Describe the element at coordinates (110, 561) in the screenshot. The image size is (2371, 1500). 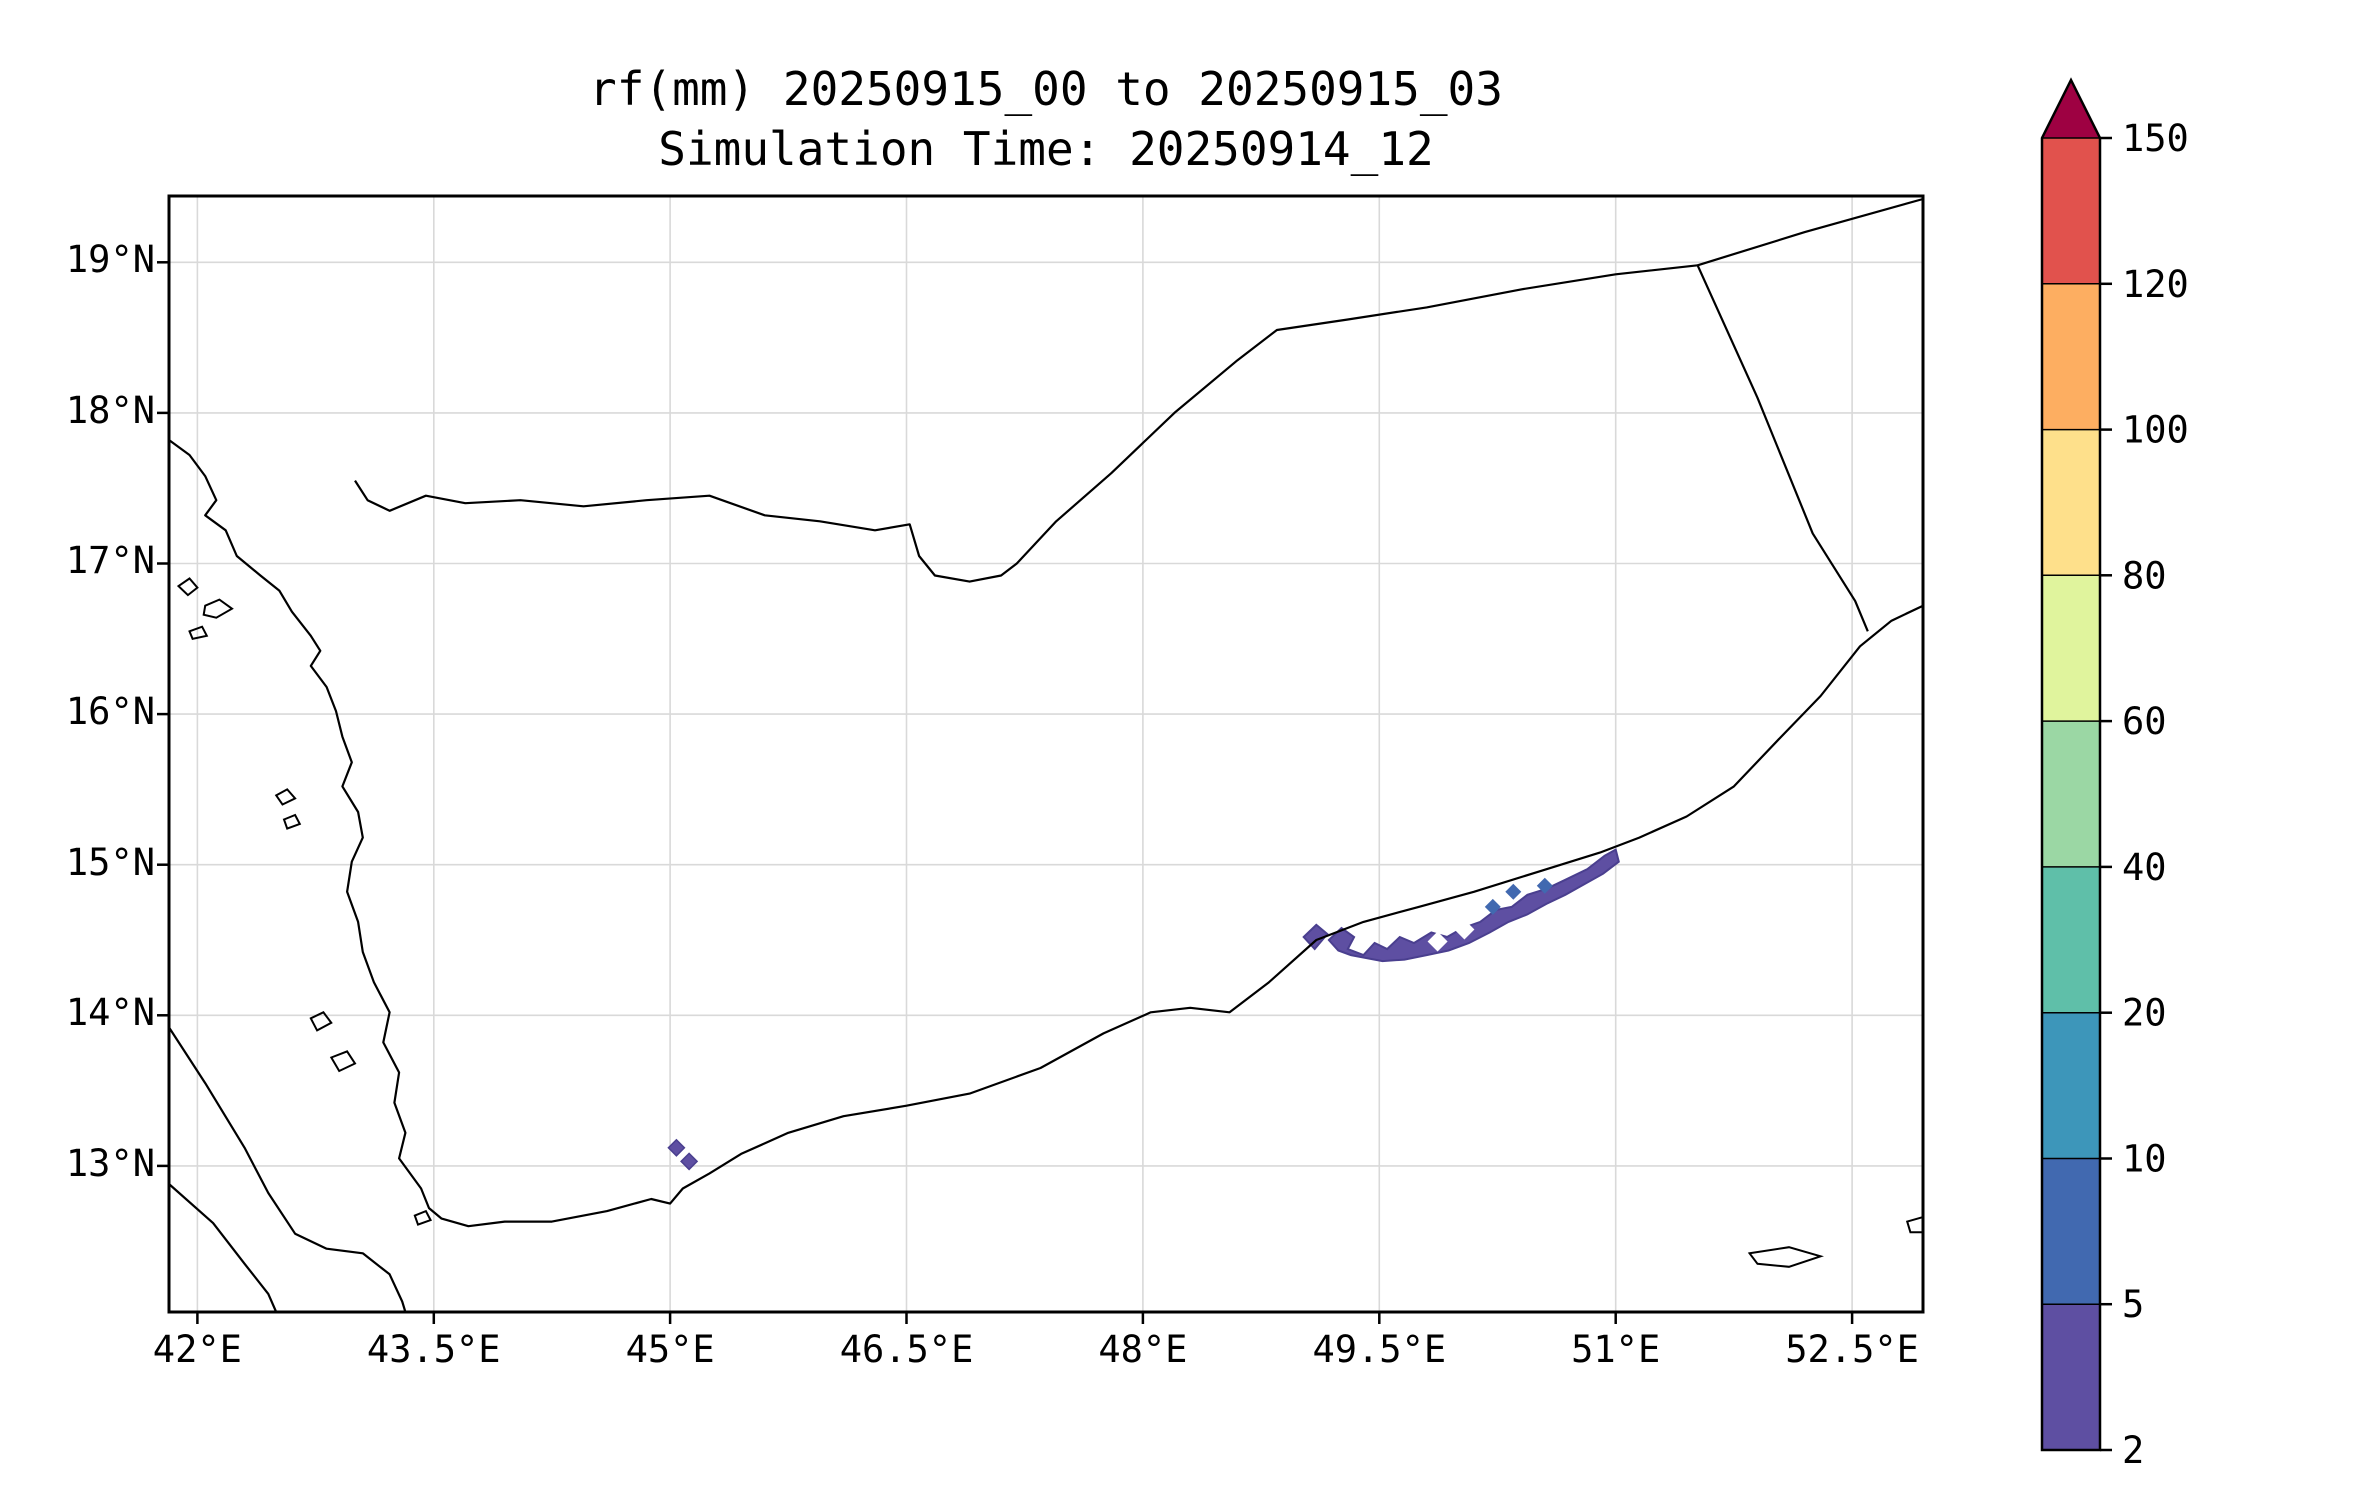
I see `y-tick-label: 17°N` at that location.